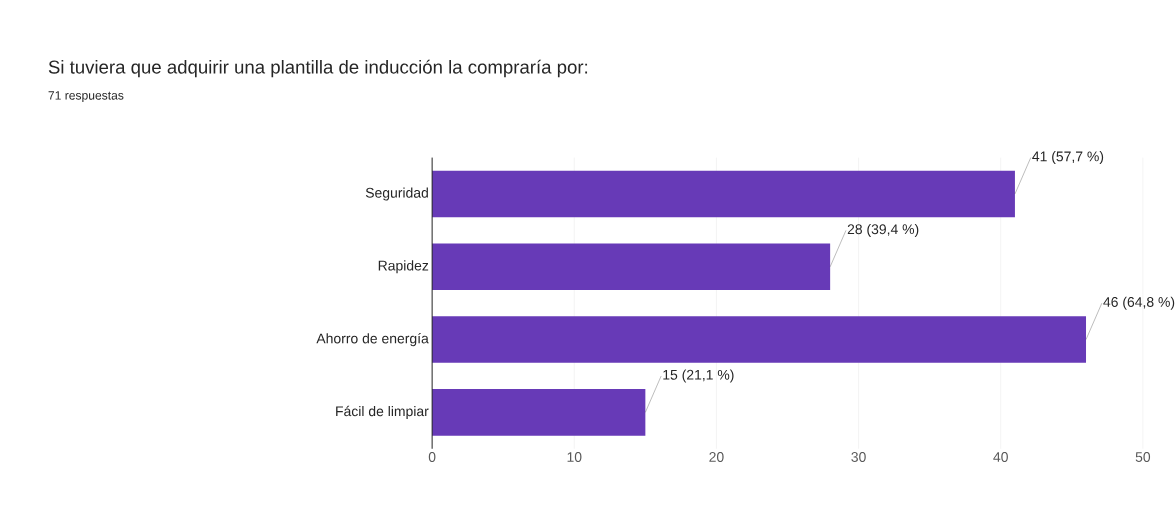  What do you see at coordinates (382, 412) in the screenshot?
I see `y-tick-label: Fácil de limpiar` at bounding box center [382, 412].